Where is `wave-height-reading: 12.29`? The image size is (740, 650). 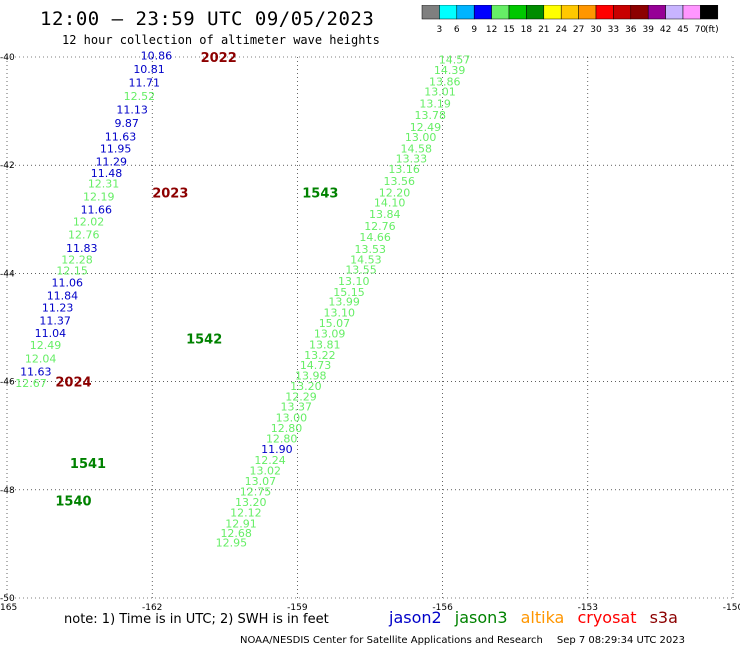 wave-height-reading: 12.29 is located at coordinates (301, 397).